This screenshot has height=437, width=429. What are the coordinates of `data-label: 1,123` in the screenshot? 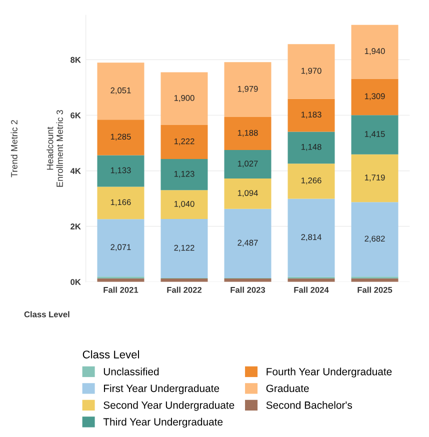 It's located at (184, 174).